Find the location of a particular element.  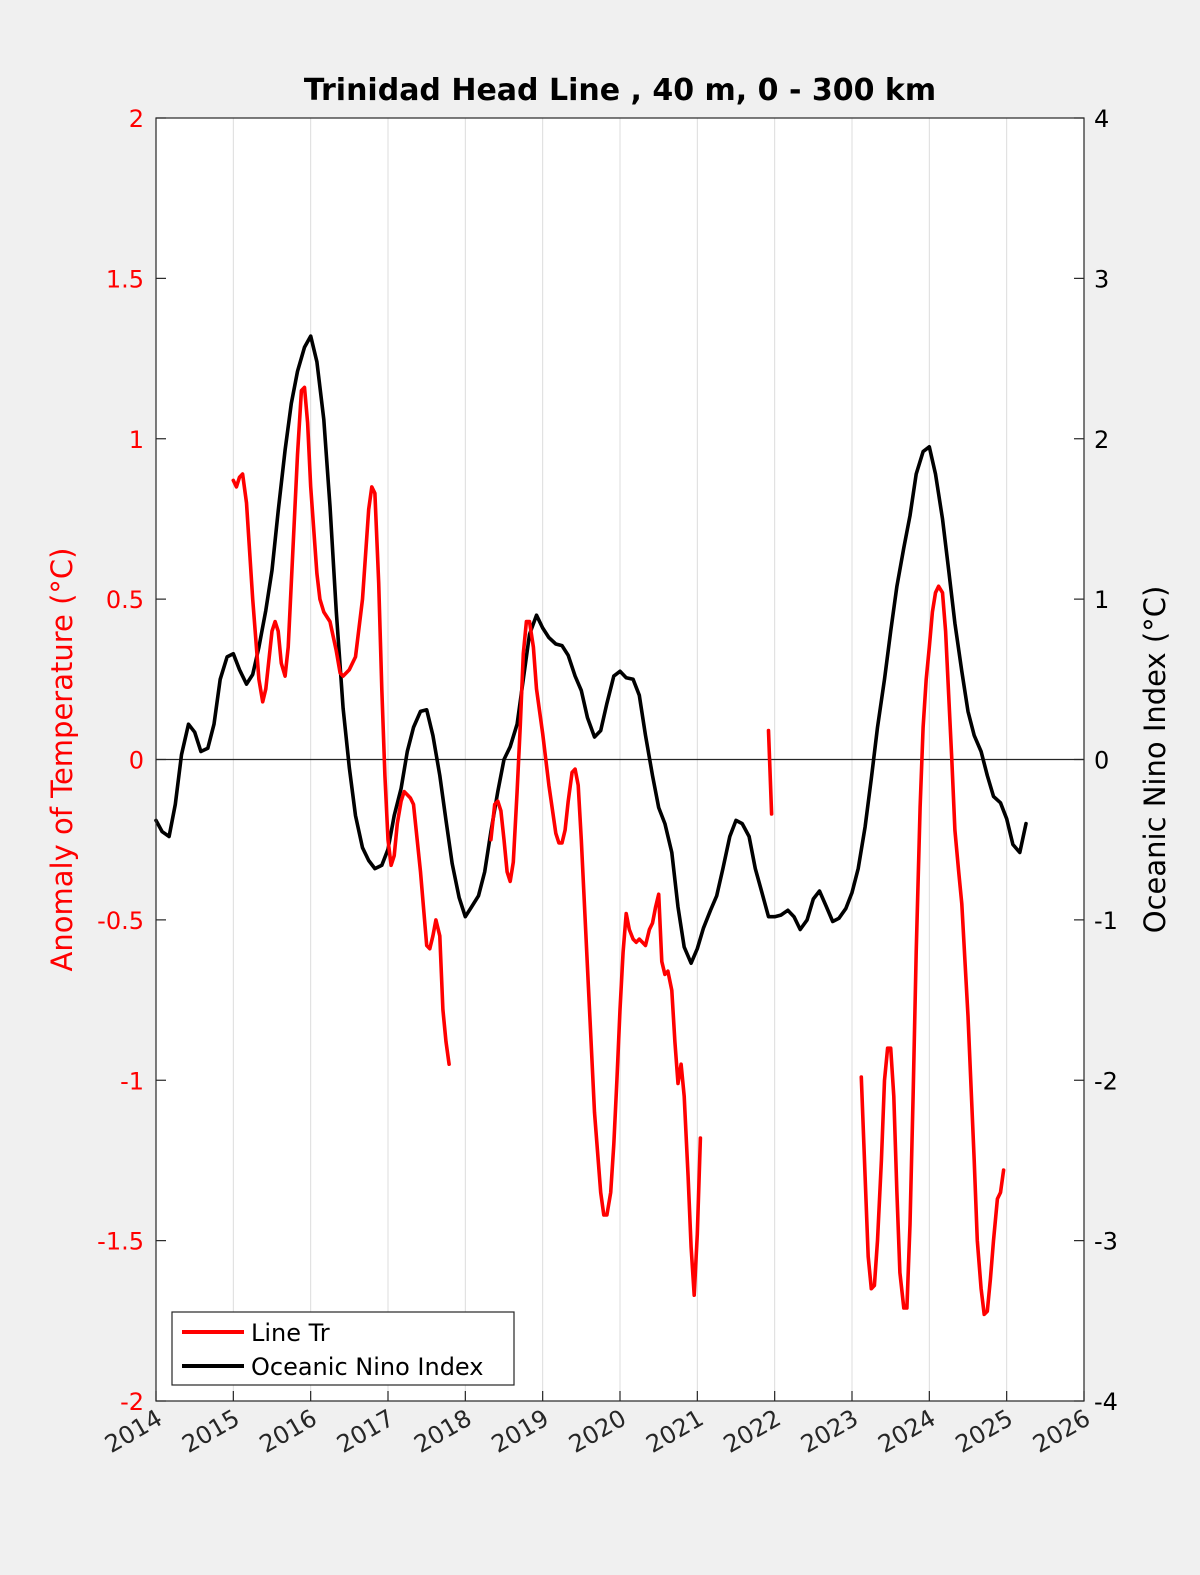

x-tick-label: 2017 is located at coordinates (365, 1431).